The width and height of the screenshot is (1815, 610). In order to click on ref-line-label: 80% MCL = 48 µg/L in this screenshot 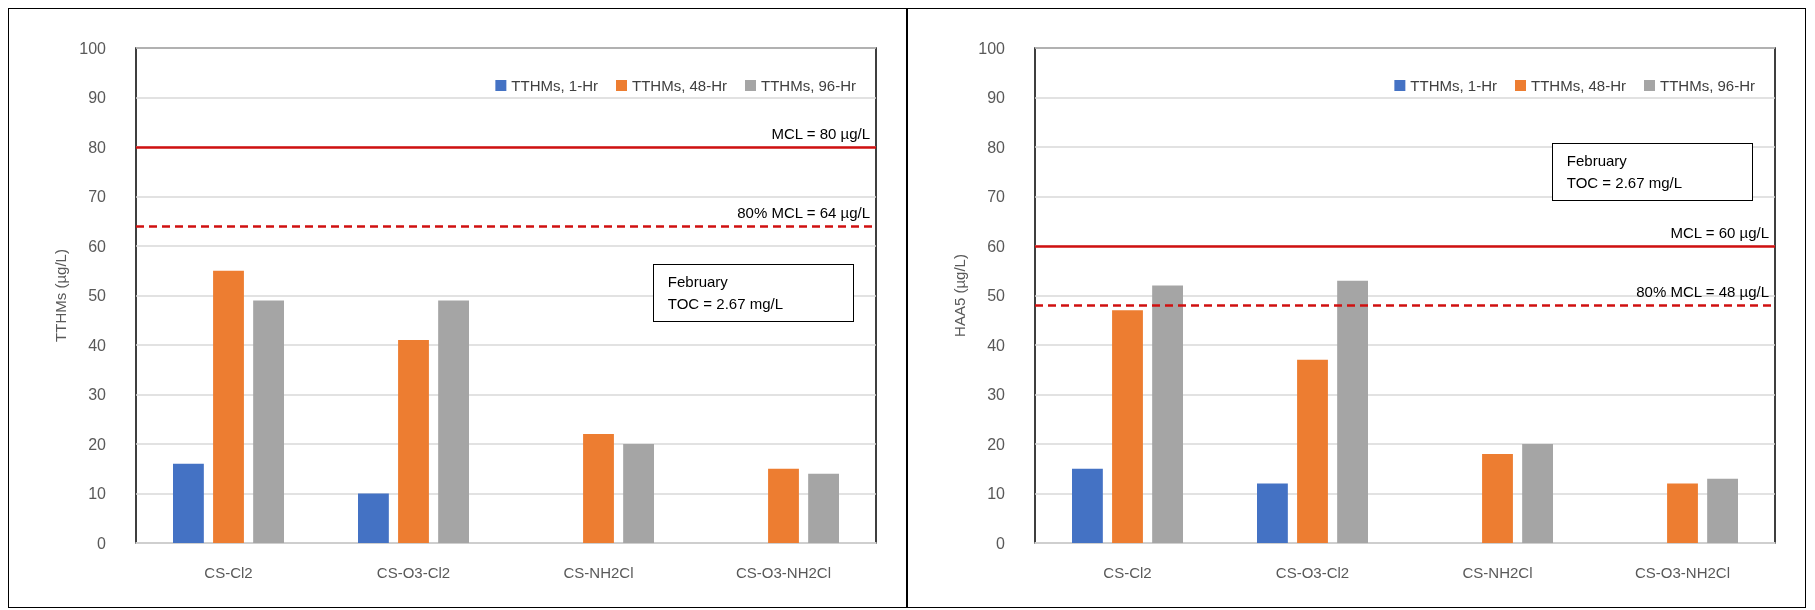, I will do `click(1702, 292)`.